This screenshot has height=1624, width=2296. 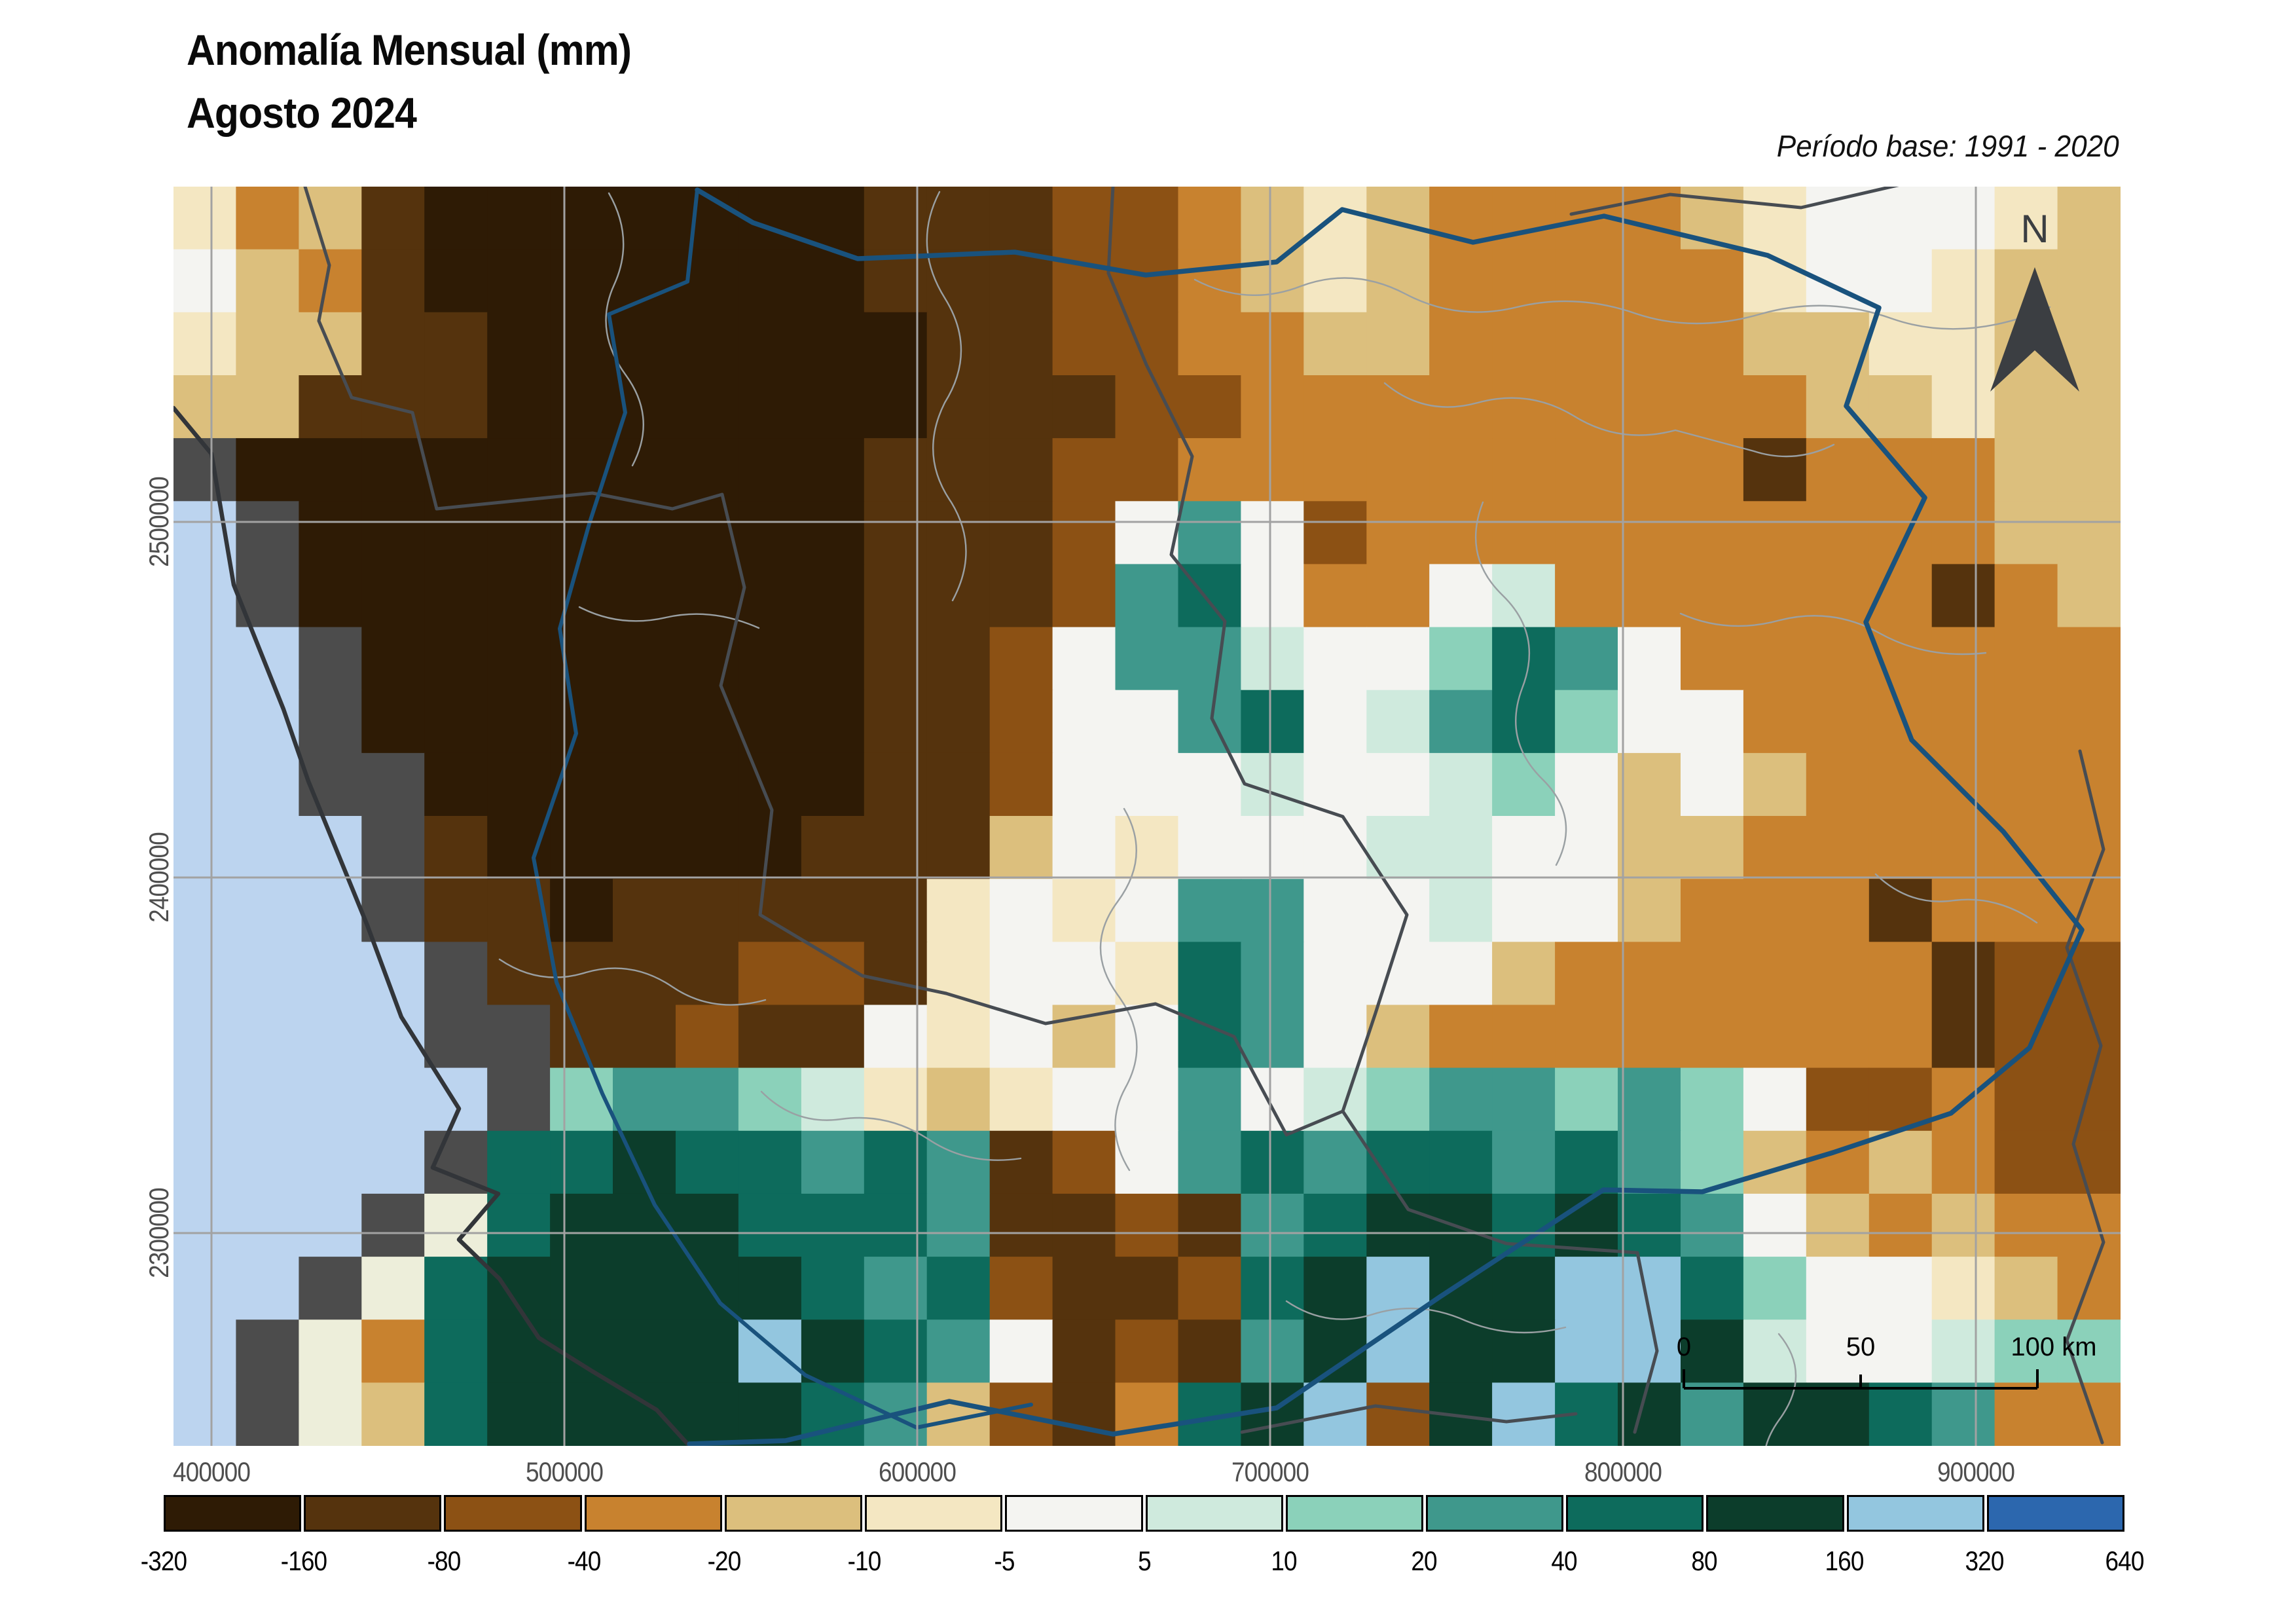 I want to click on legend-break-label: 640, so click(x=2124, y=1560).